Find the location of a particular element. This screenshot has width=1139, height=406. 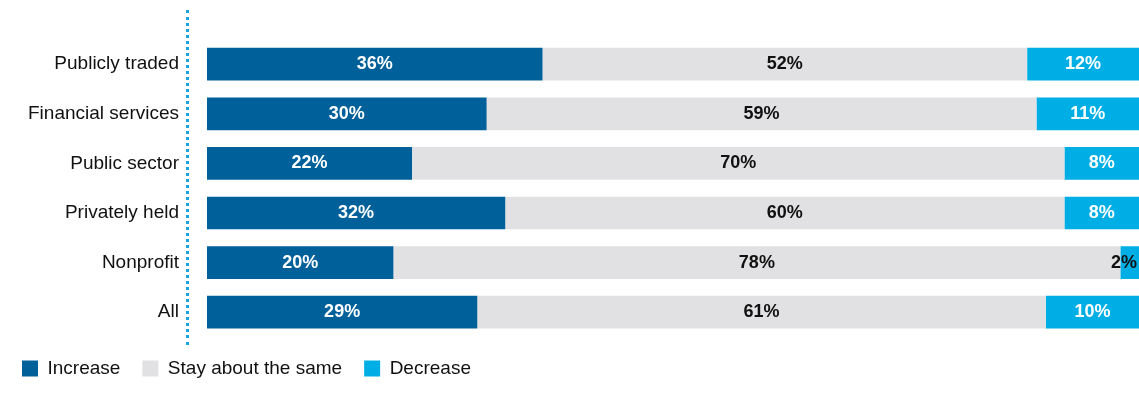

y-tick-label: Privately held is located at coordinates (121, 212).